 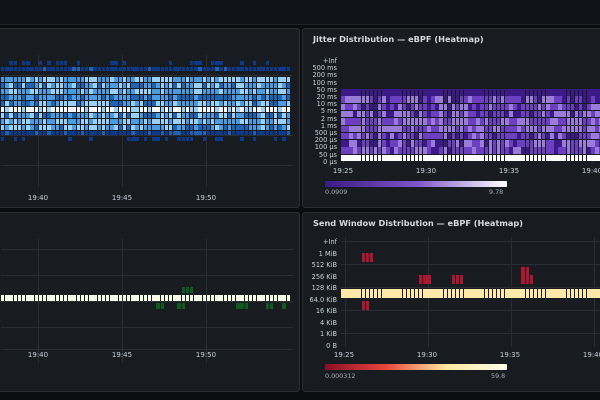 I want to click on grid-line, so click(x=147, y=301).